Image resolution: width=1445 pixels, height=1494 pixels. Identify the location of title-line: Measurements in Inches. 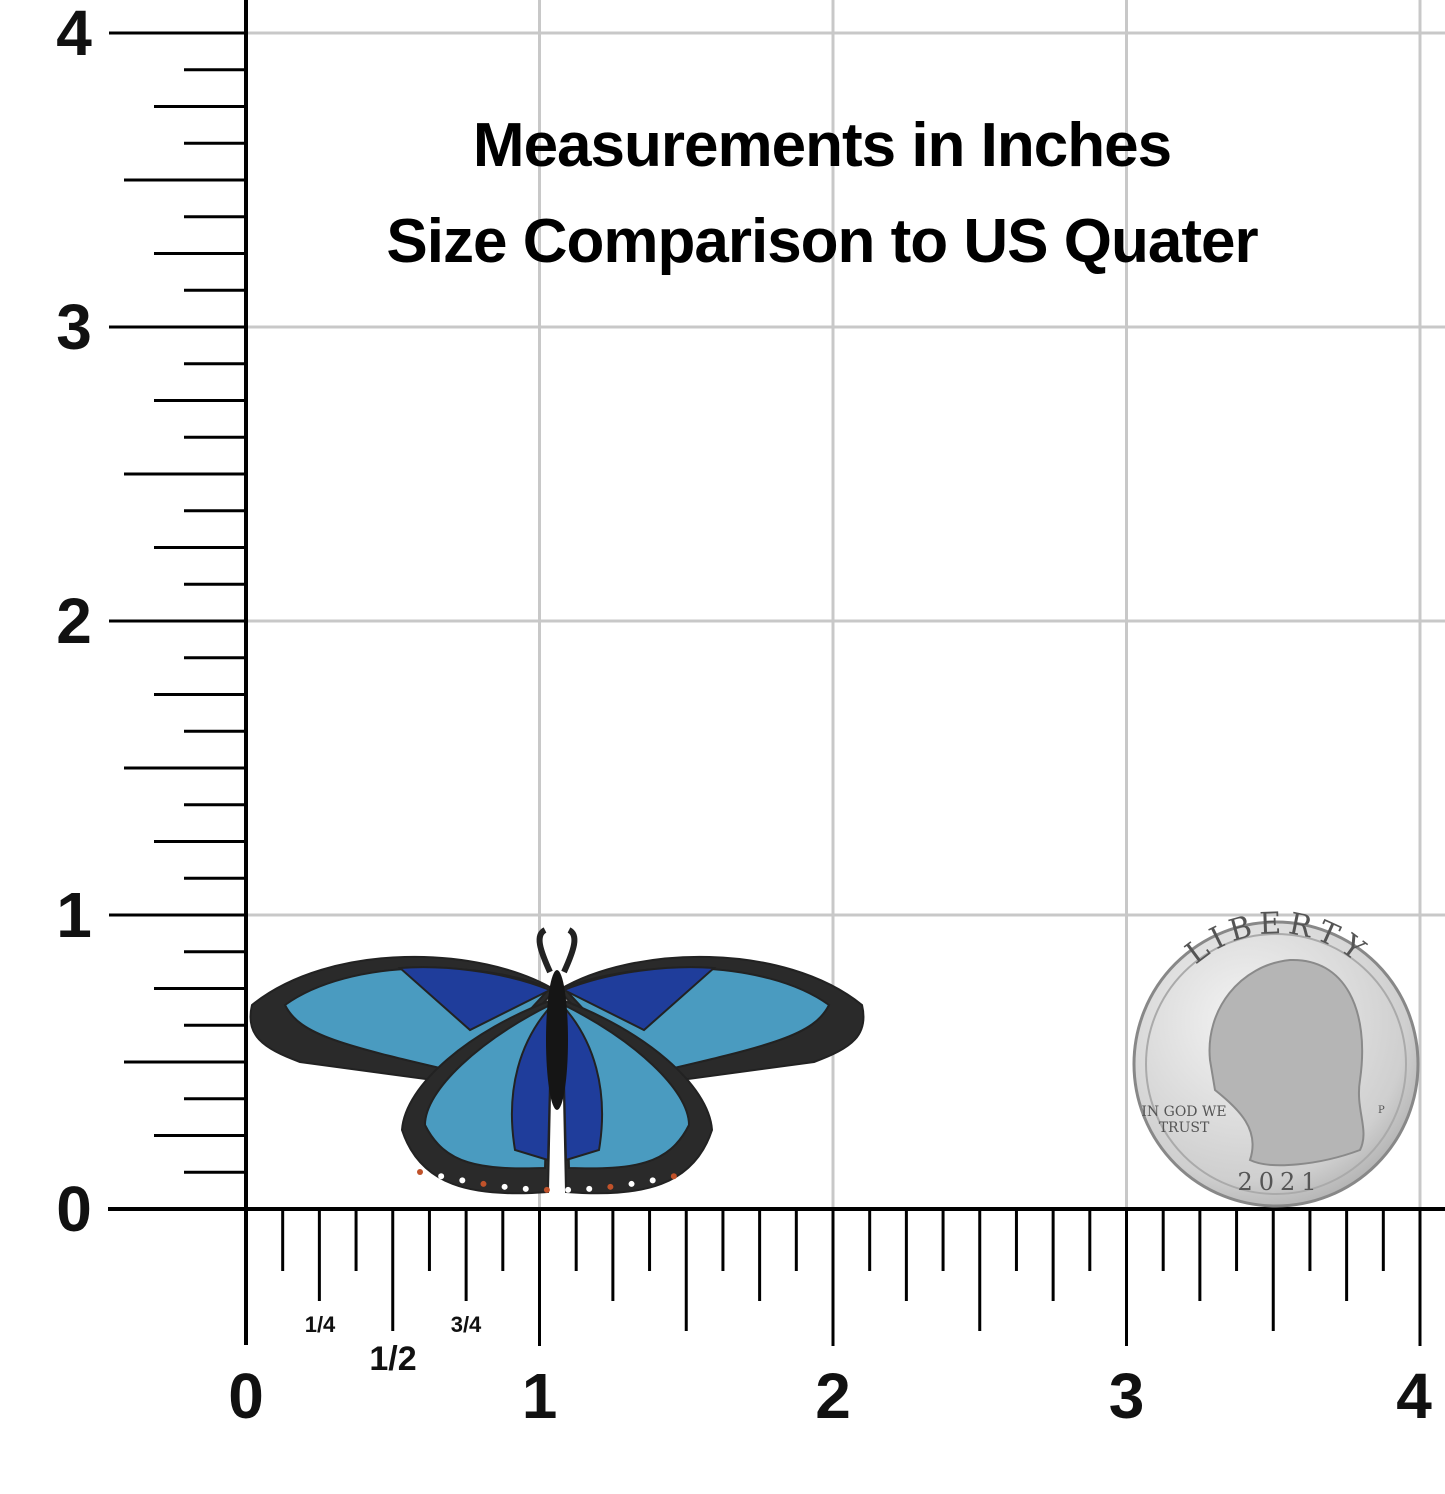
(822, 145).